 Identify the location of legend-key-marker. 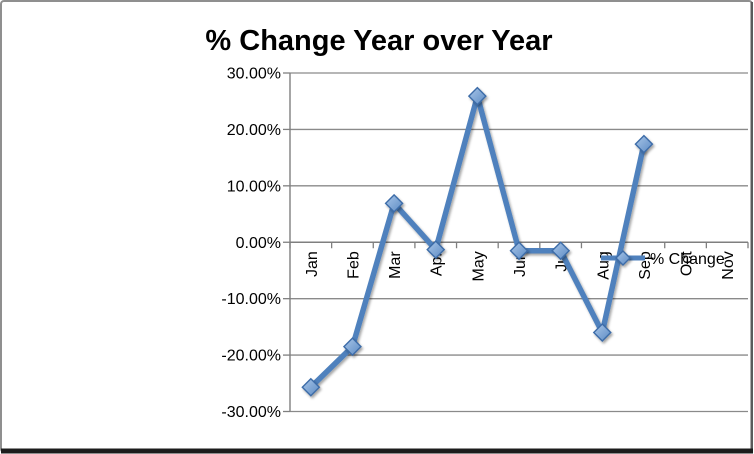
(623, 258).